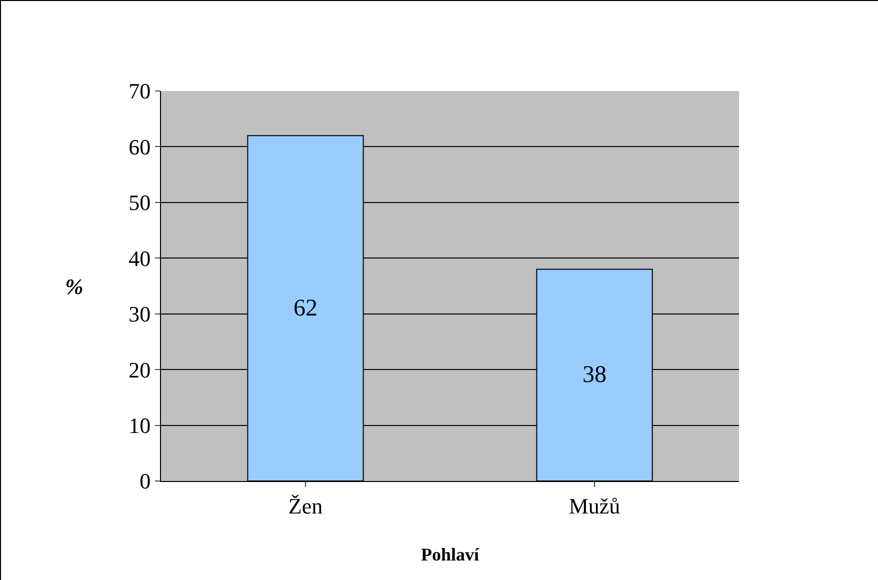 The height and width of the screenshot is (580, 878). What do you see at coordinates (139, 147) in the screenshot?
I see `y-tick-label: 60` at bounding box center [139, 147].